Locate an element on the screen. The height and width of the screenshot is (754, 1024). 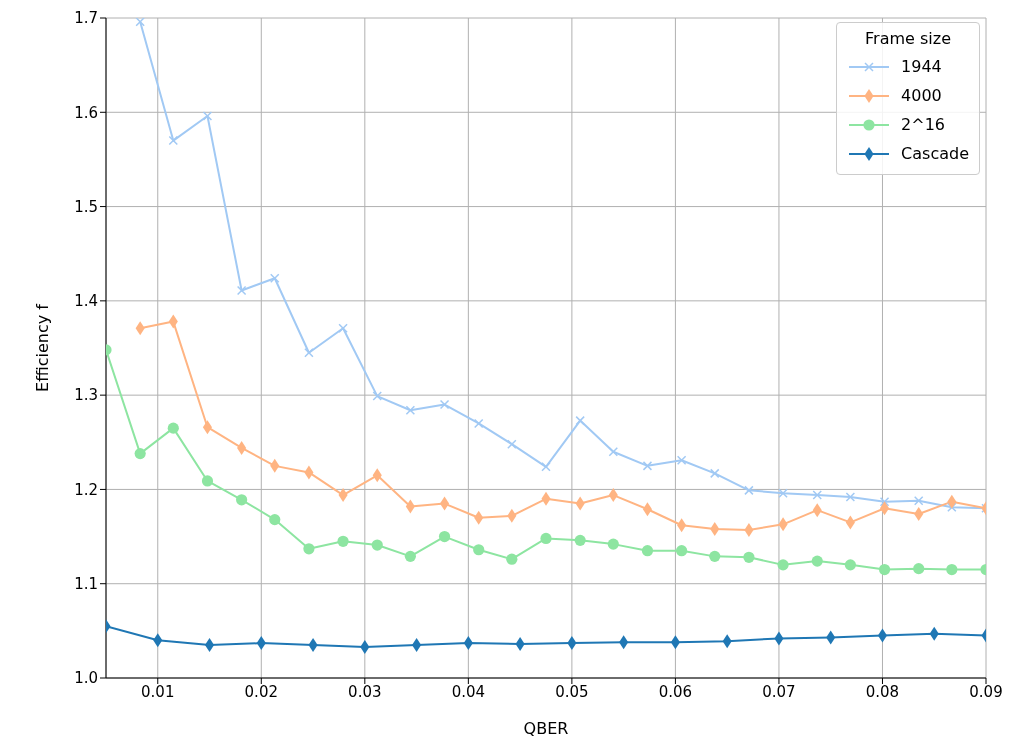
legend-title: Frame size is located at coordinates (908, 38).